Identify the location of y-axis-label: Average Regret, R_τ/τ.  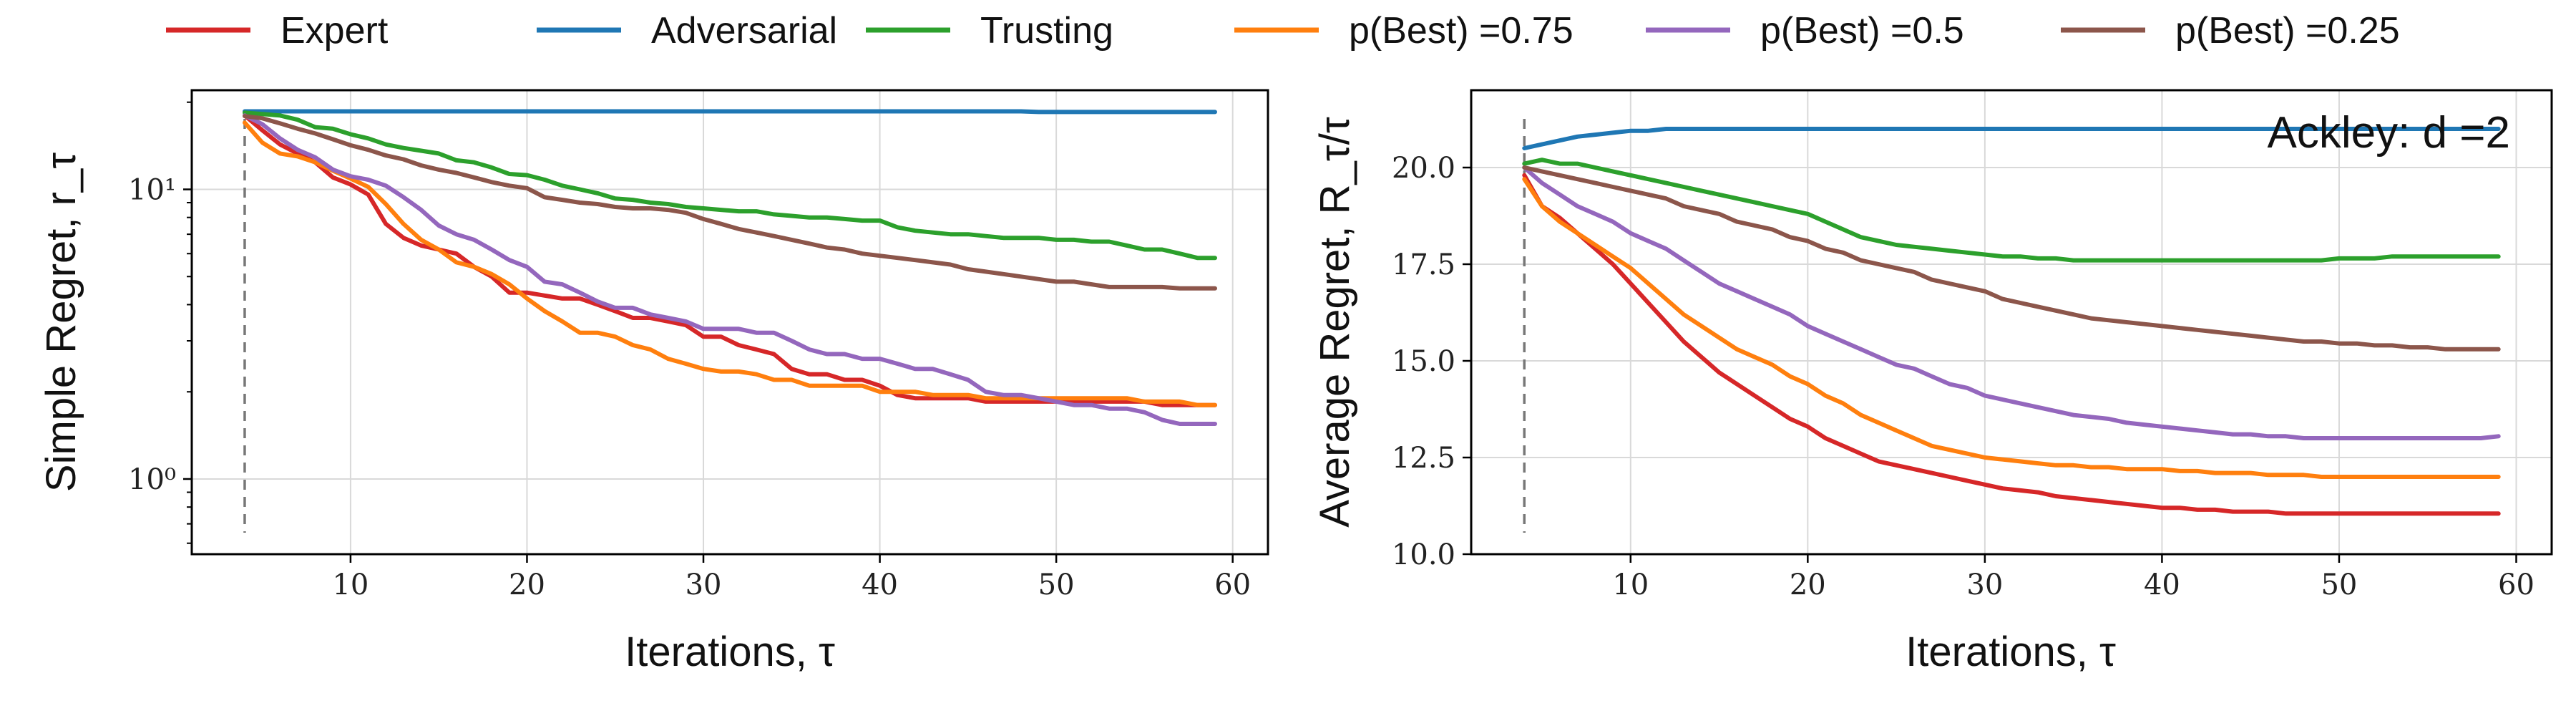
(1335, 322).